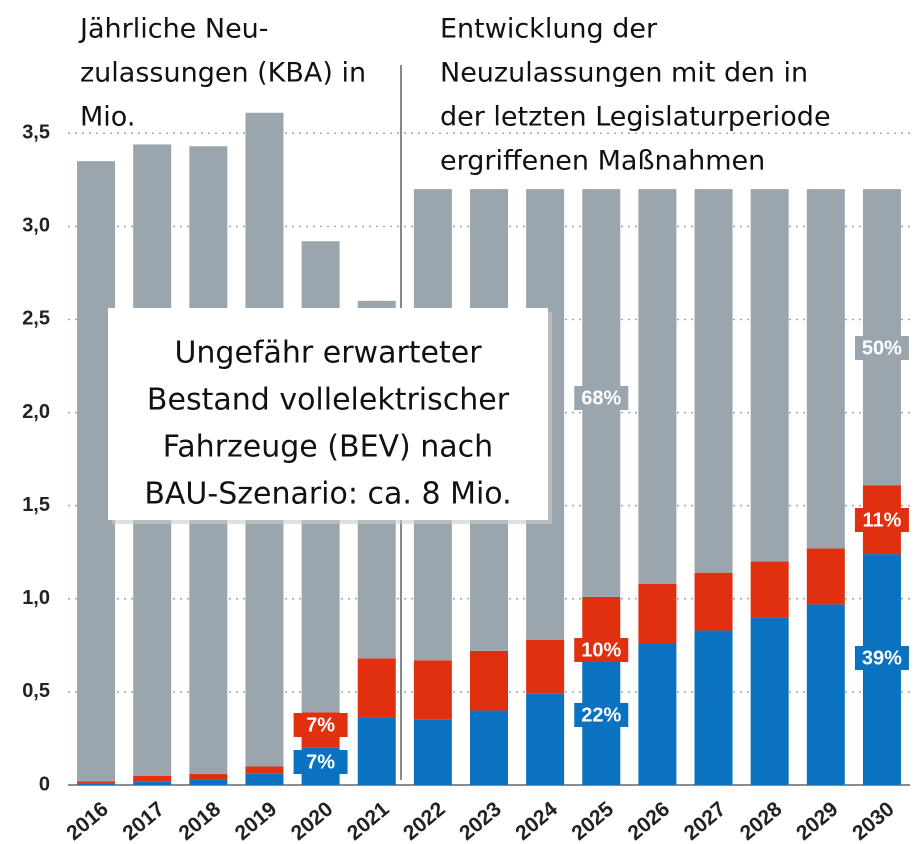 Image resolution: width=917 pixels, height=844 pixels. Describe the element at coordinates (223, 73) in the screenshot. I see `title-left: zulassungen (KBA) in` at that location.